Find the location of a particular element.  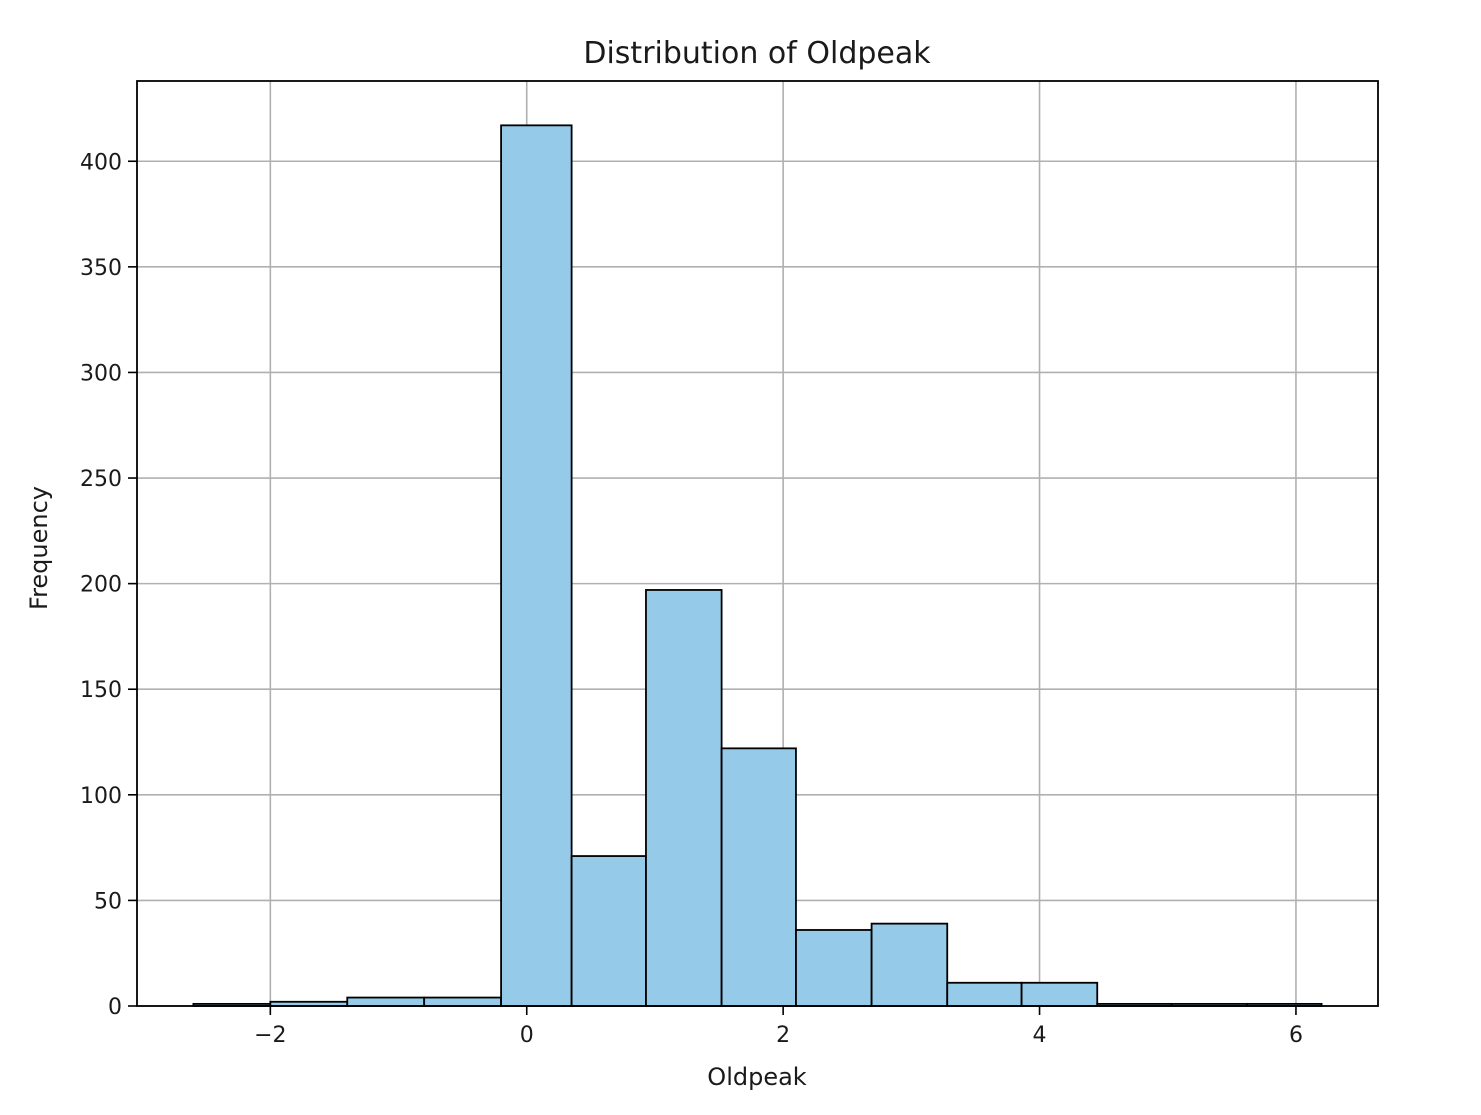

y-axis-ticks: 0 50 100 150 200 250 300 350 400 is located at coordinates (108, 585).